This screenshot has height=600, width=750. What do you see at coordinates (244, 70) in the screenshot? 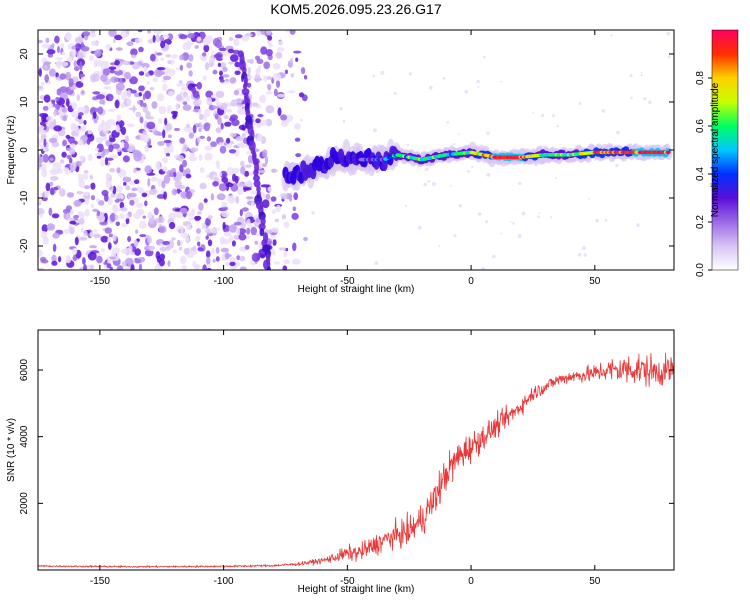
I see `diagonal-blob` at bounding box center [244, 70].